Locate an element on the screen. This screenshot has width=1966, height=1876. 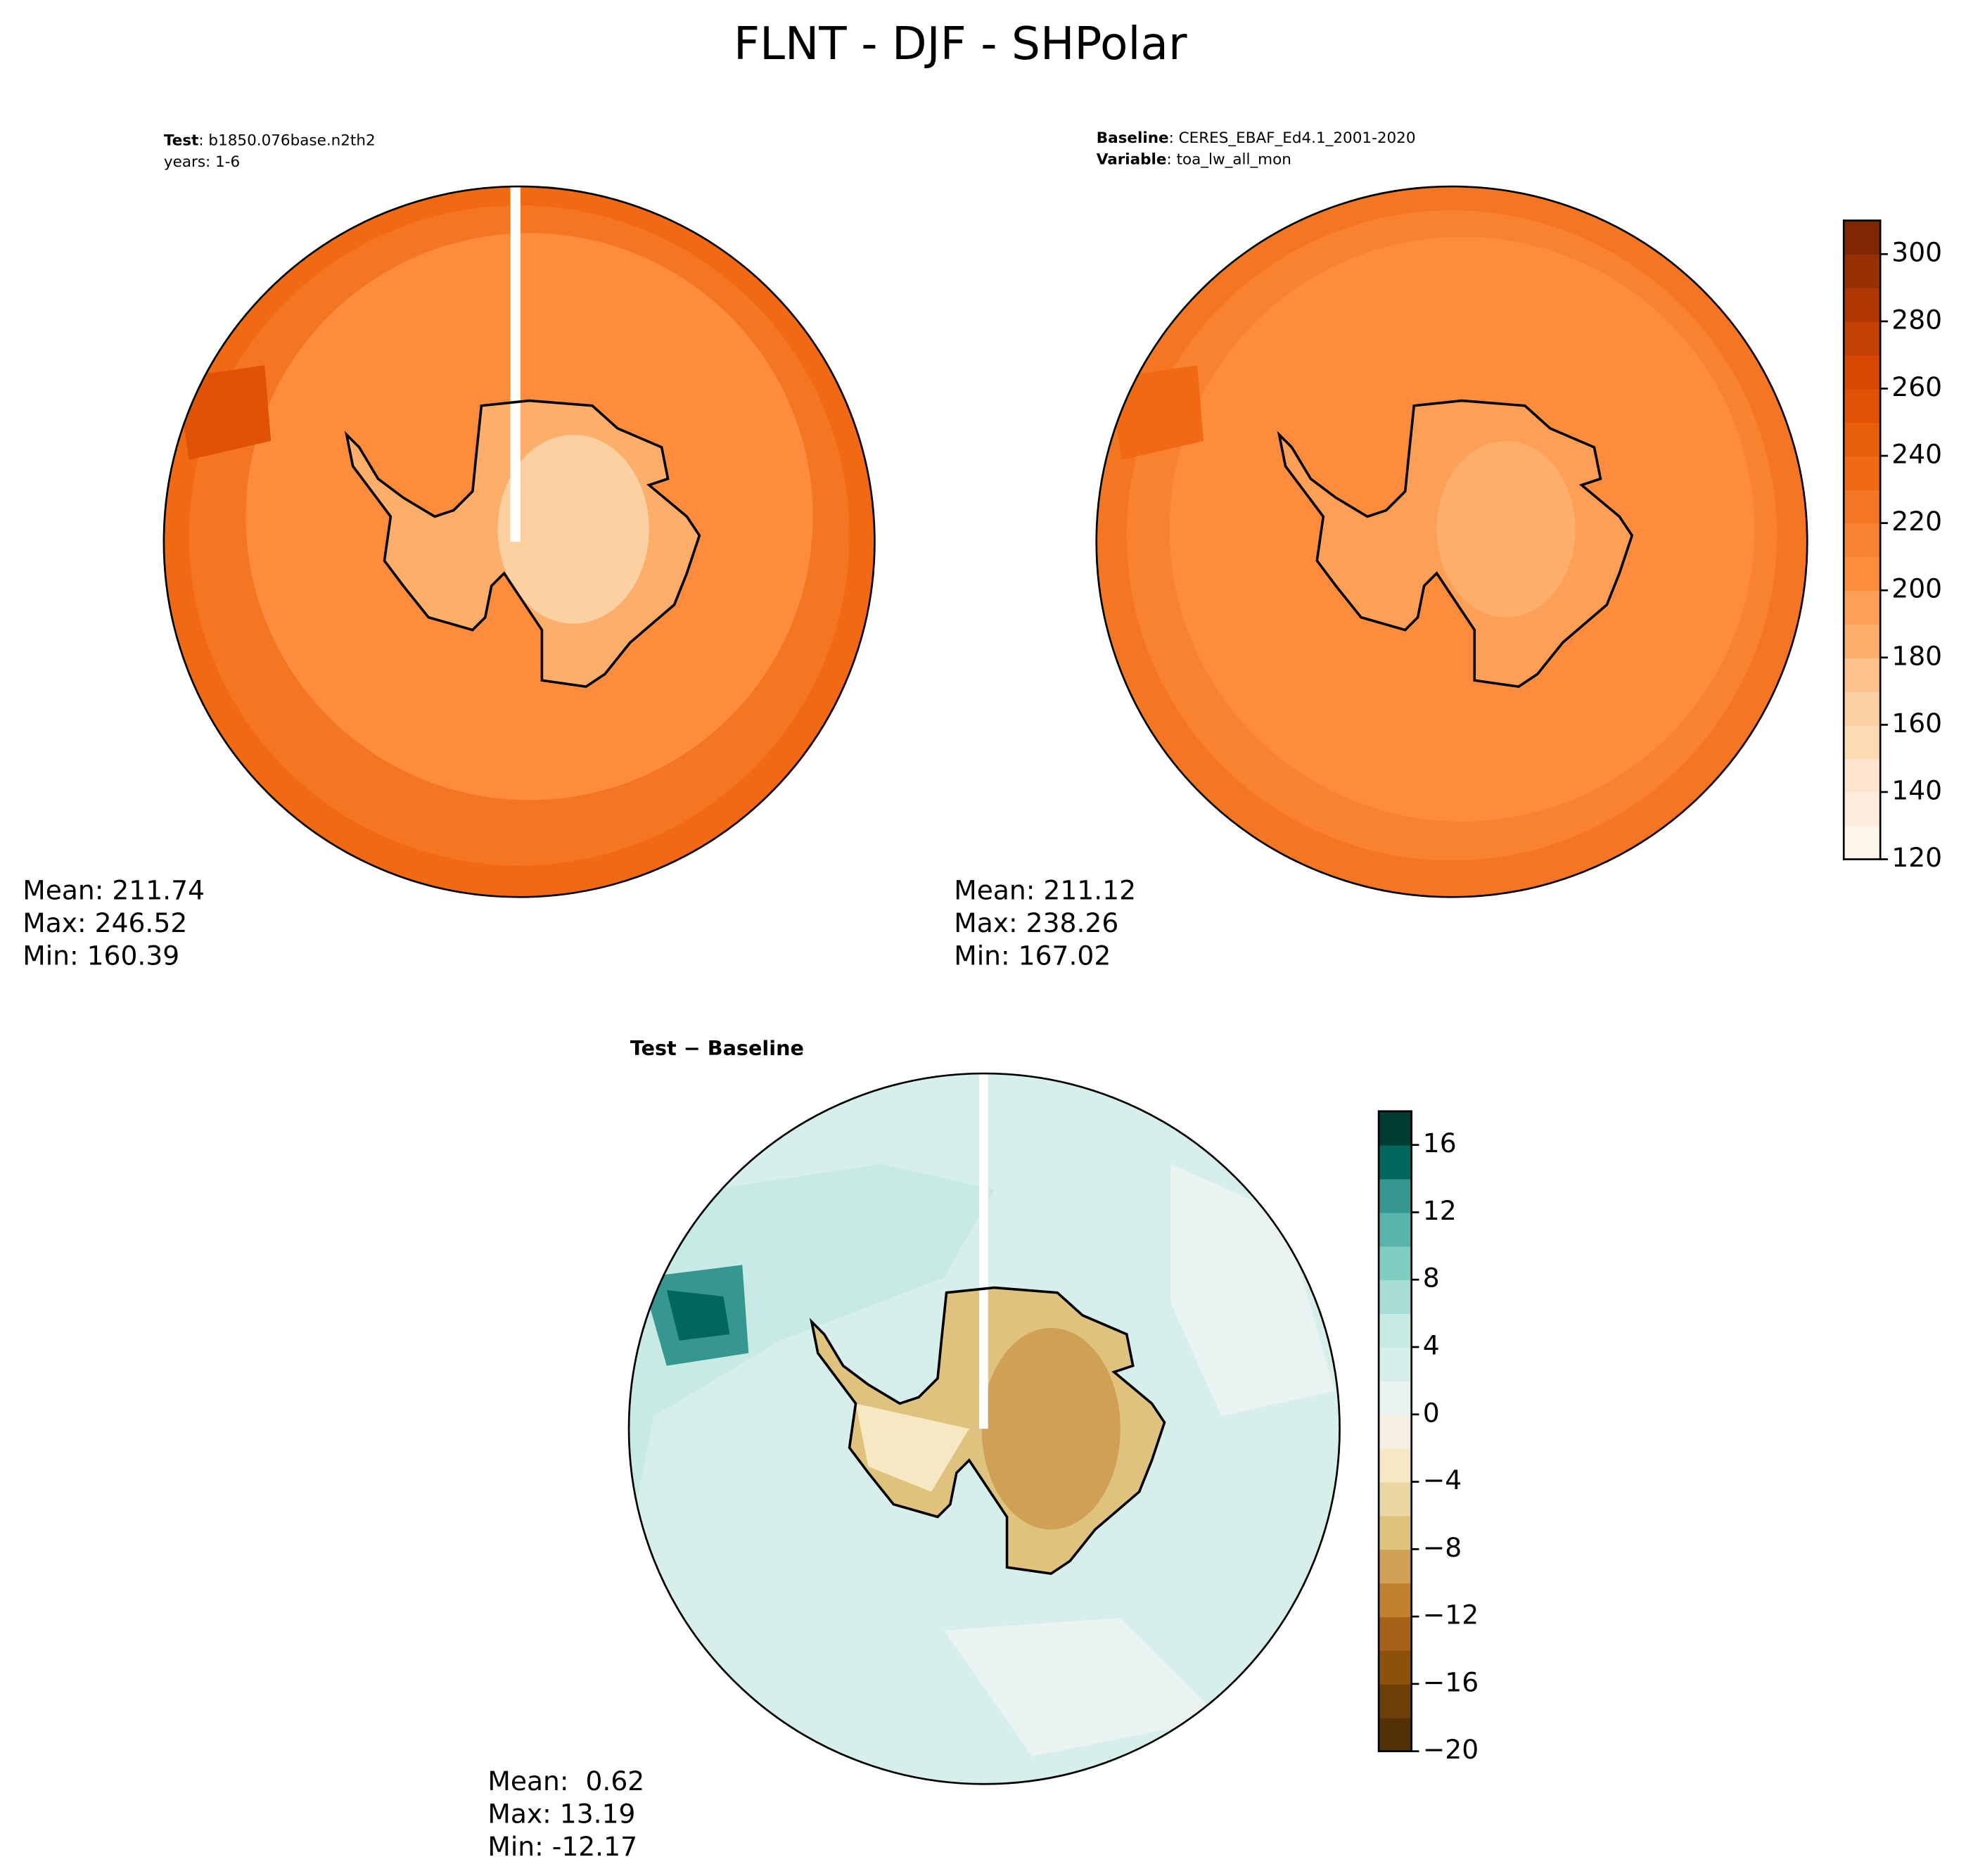
header-text: years: 1-6 is located at coordinates (202, 162).